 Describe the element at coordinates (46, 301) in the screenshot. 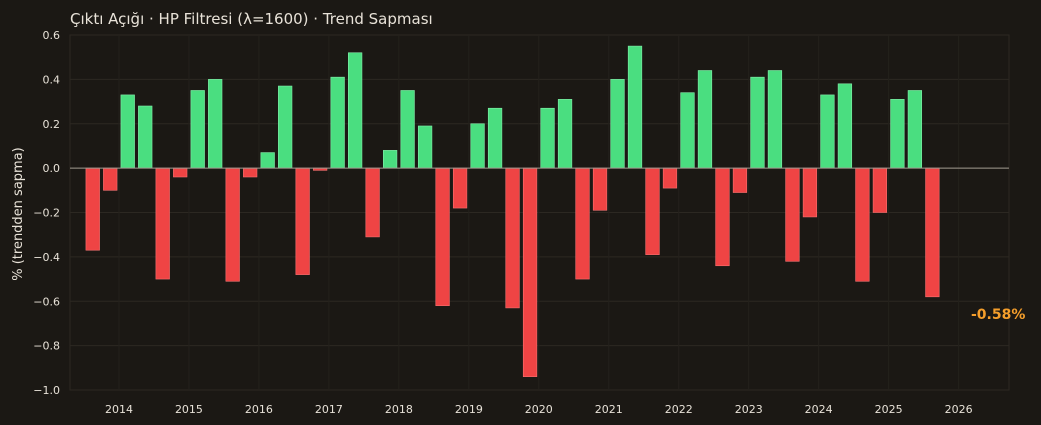

I see `y-tick-label: −0.6` at that location.